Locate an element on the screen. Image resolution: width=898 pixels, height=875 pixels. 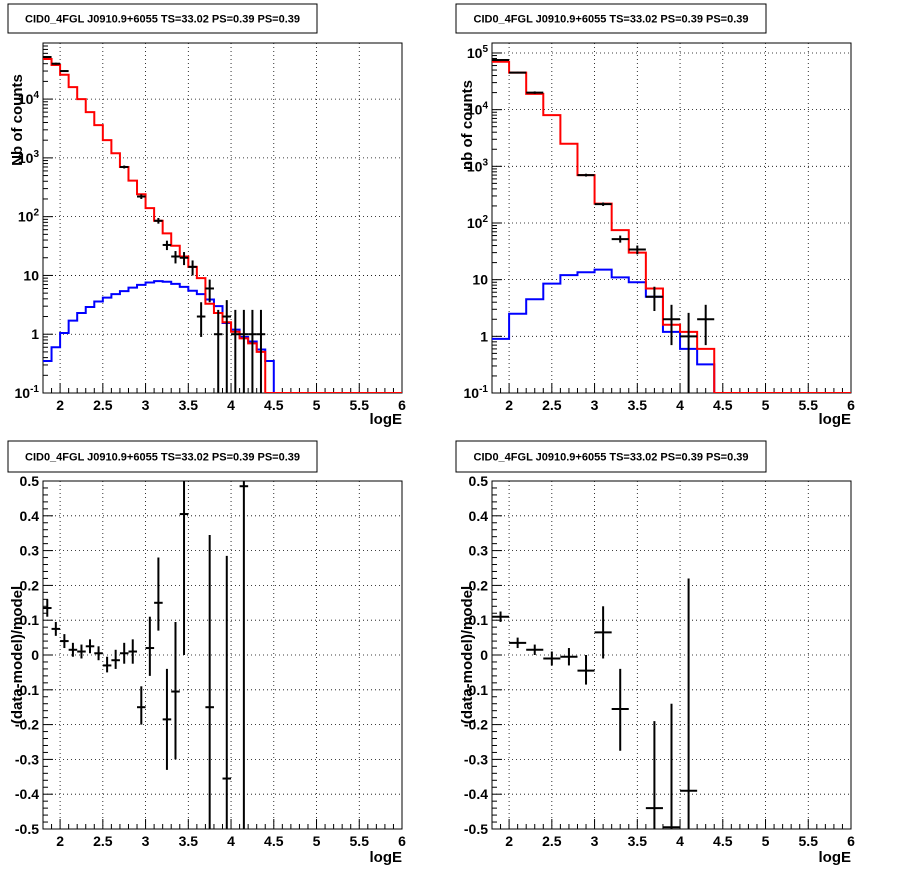
y-tick-label: 10² is located at coordinates (29, 216).